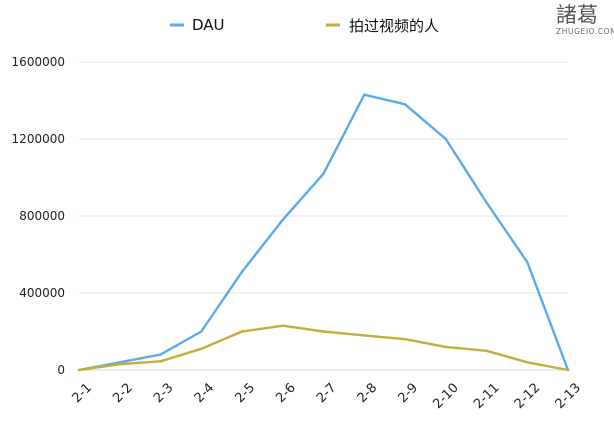 The image size is (614, 435). Describe the element at coordinates (245, 393) in the screenshot. I see `x-tick-label: 2-5` at that location.